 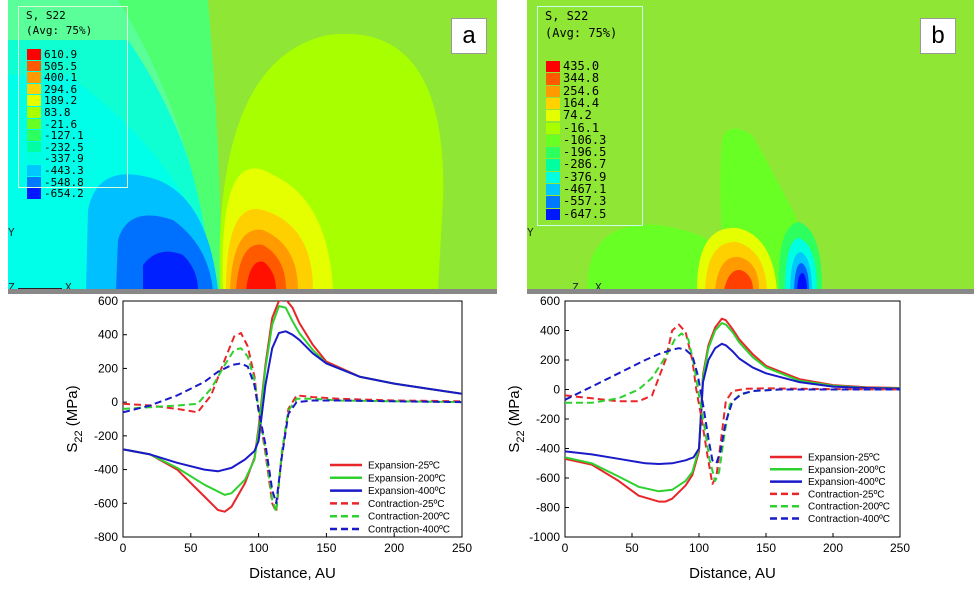 What do you see at coordinates (581, 90) in the screenshot?
I see `legend-value: 254.6` at bounding box center [581, 90].